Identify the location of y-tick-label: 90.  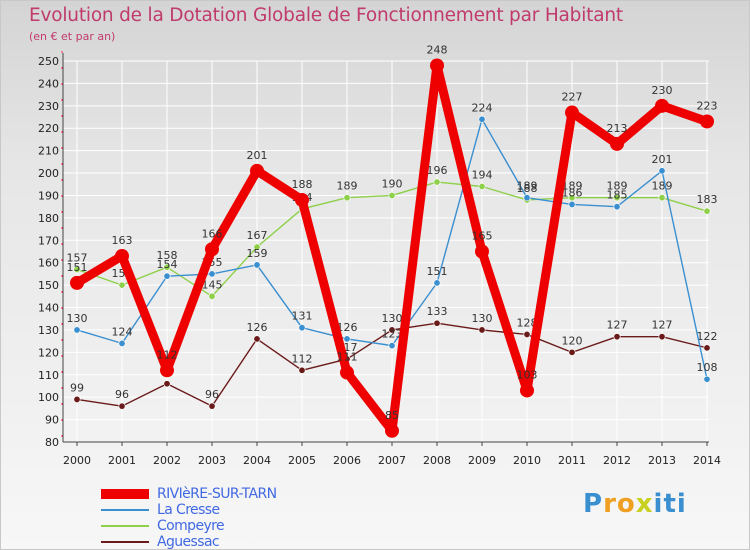
(52, 420).